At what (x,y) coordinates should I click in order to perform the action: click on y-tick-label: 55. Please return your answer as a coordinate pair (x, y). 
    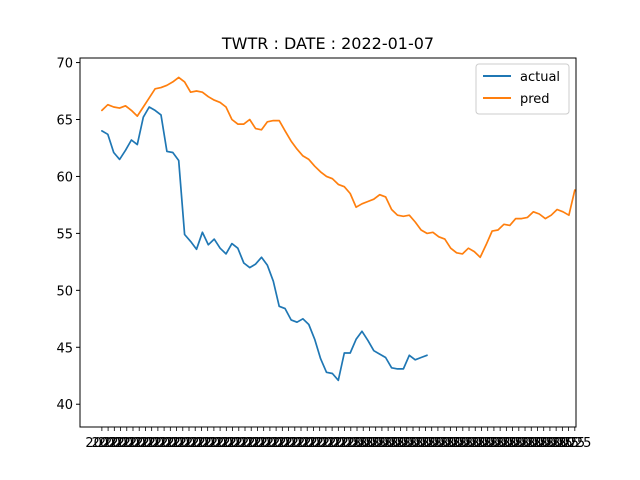
    Looking at the image, I should click on (64, 234).